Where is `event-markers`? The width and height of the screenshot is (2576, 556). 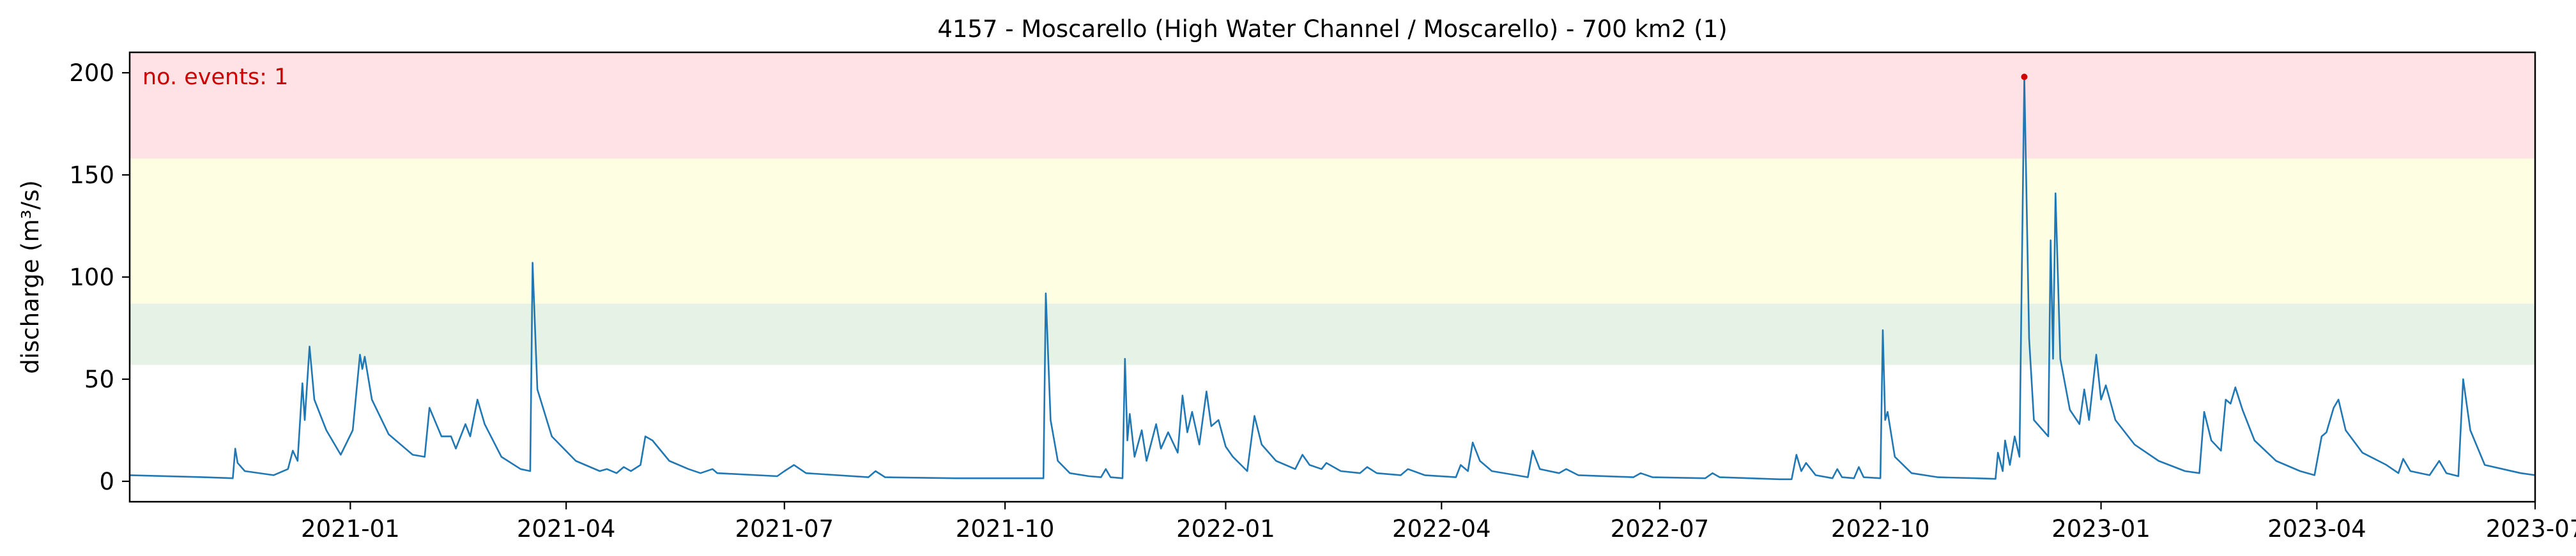 event-markers is located at coordinates (2024, 76).